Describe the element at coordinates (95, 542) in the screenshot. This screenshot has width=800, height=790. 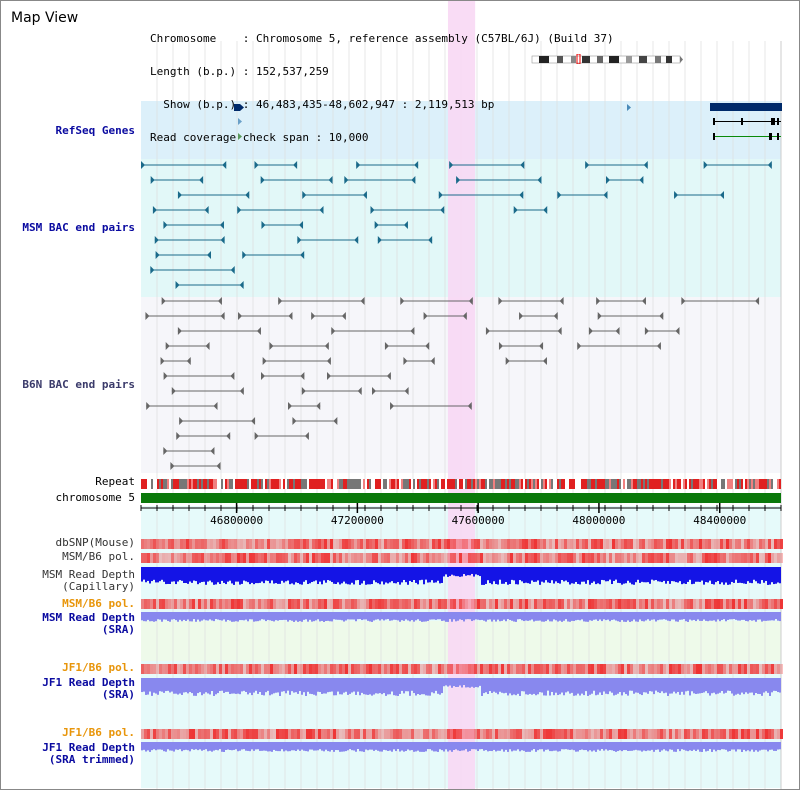
I see `track-label-dbsnp: dbSNP(Mouse)` at that location.